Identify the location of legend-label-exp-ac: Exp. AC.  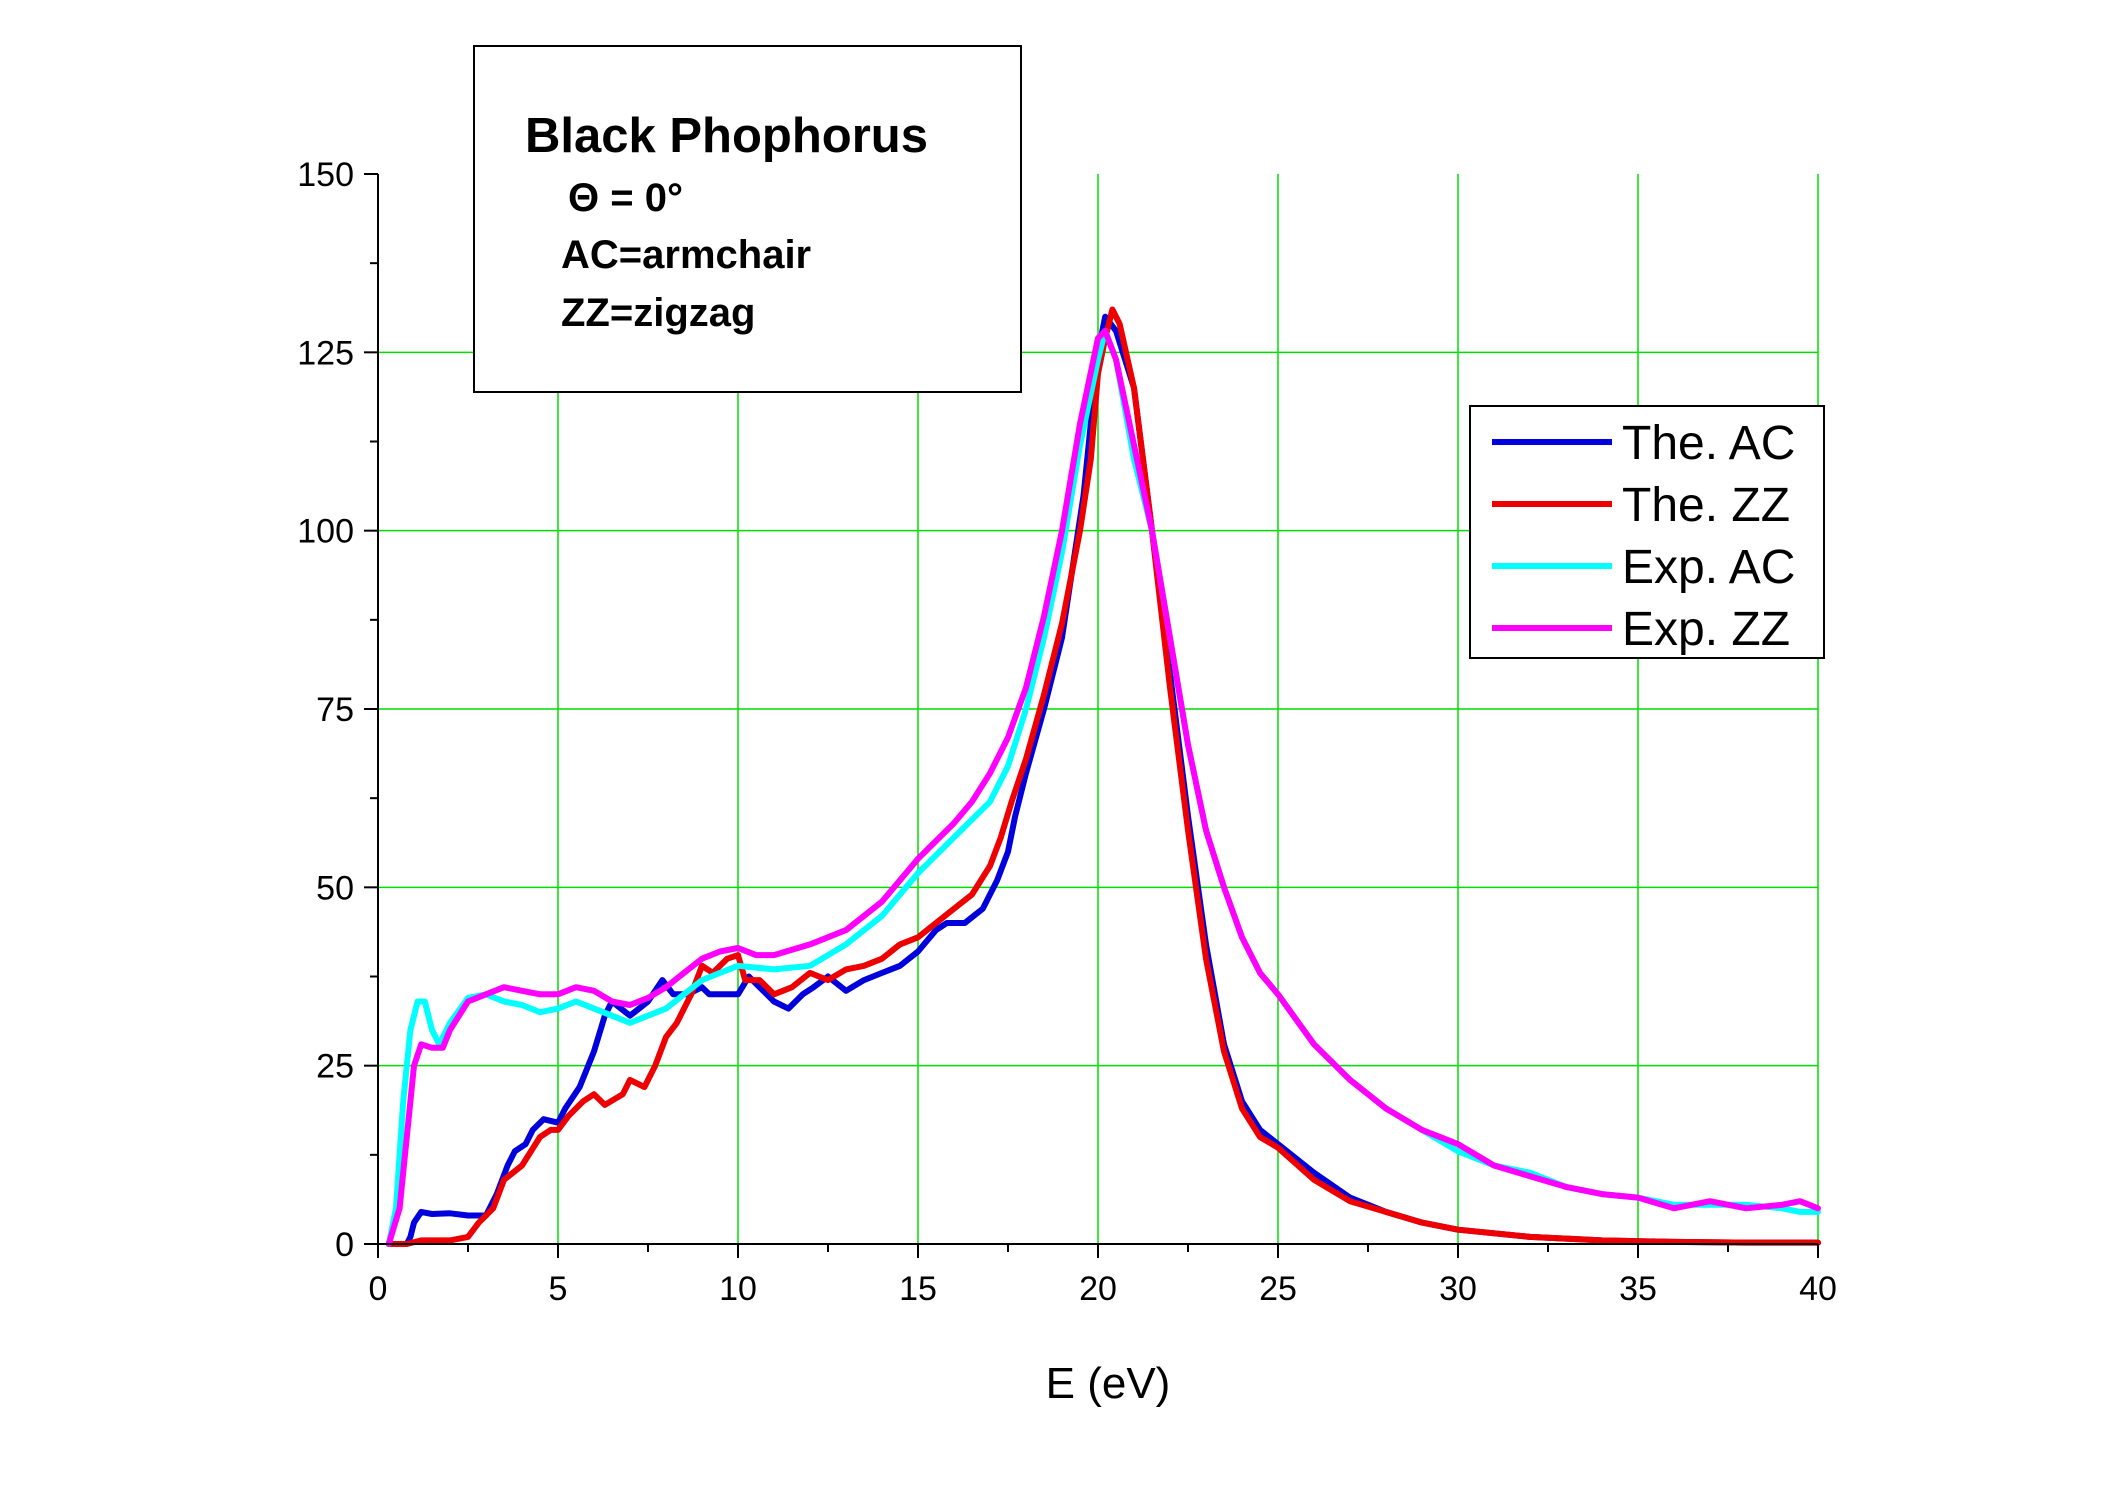
(1708, 567).